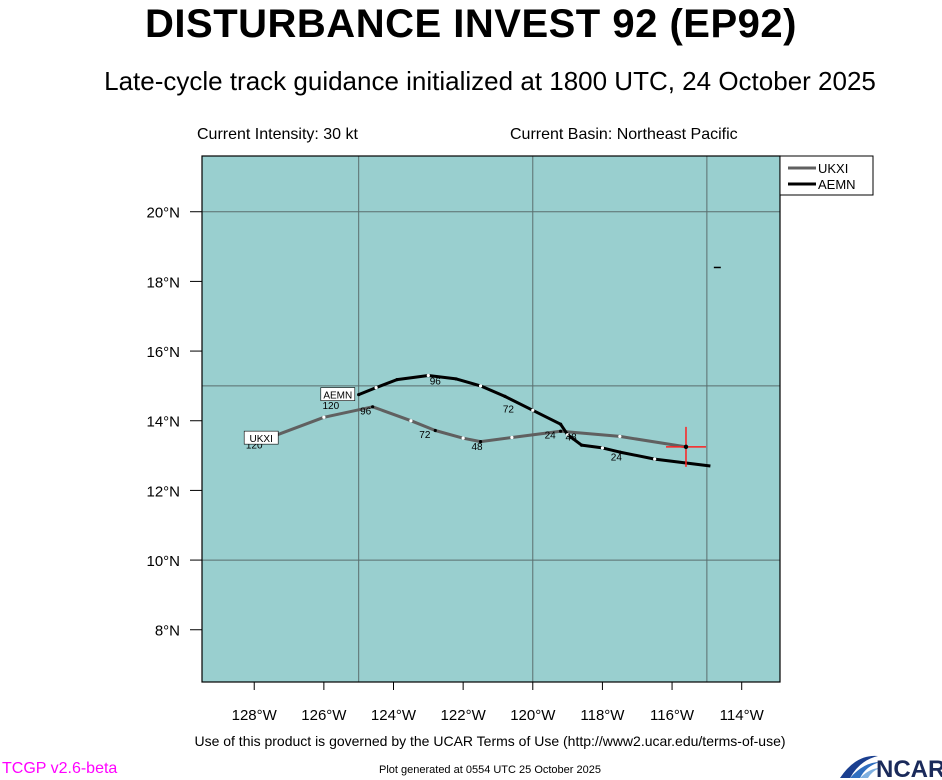  What do you see at coordinates (163, 422) in the screenshot?
I see `lat-tick-label: 14°N` at bounding box center [163, 422].